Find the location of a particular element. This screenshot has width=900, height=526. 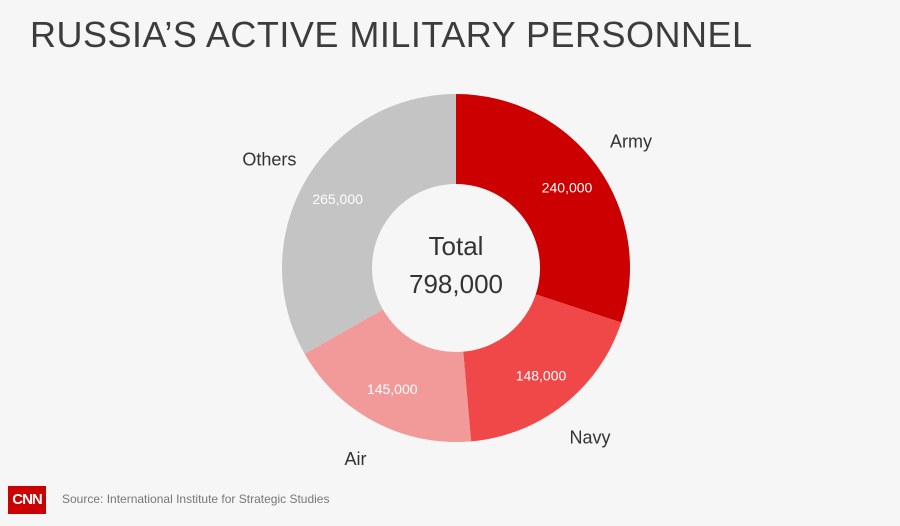

center-total-value: 798,000 is located at coordinates (456, 284).